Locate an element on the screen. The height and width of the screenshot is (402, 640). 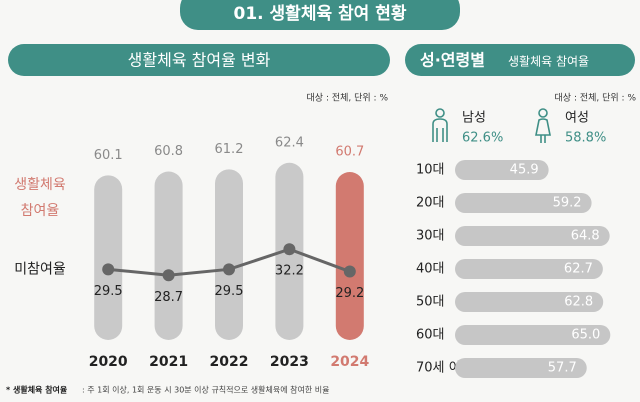
gender-label: 남성 is located at coordinates (474, 118).